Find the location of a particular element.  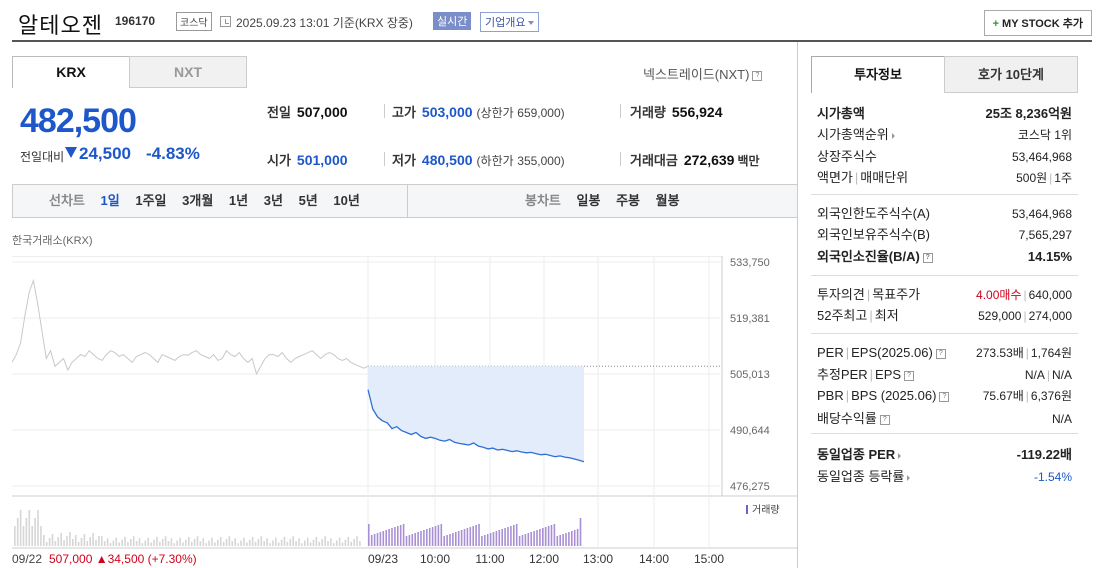

candle-weekly: 주봉 is located at coordinates (628, 200).